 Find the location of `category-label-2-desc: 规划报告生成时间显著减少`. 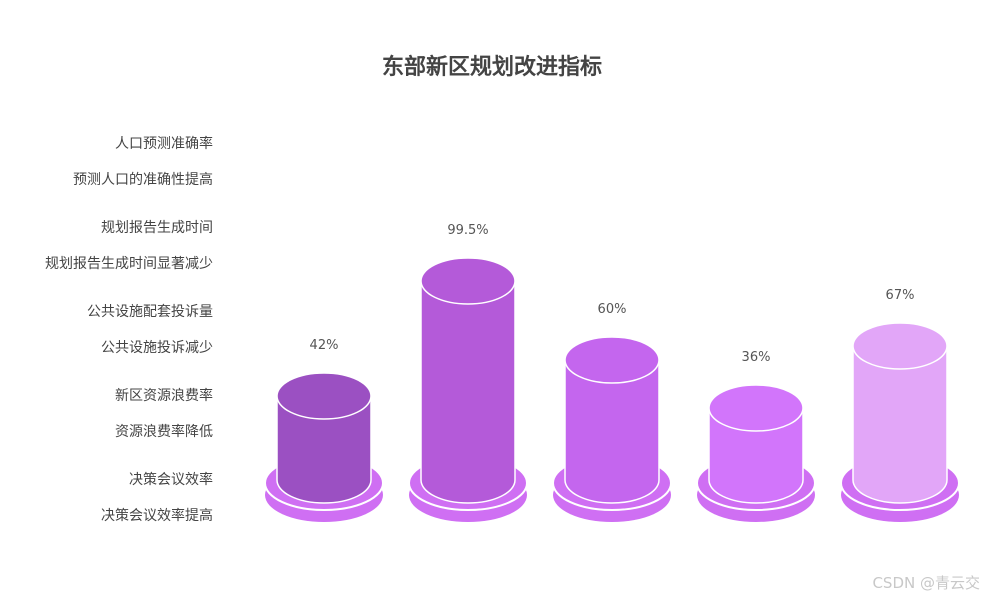

category-label-2-desc: 规划报告生成时间显著减少 is located at coordinates (129, 264).